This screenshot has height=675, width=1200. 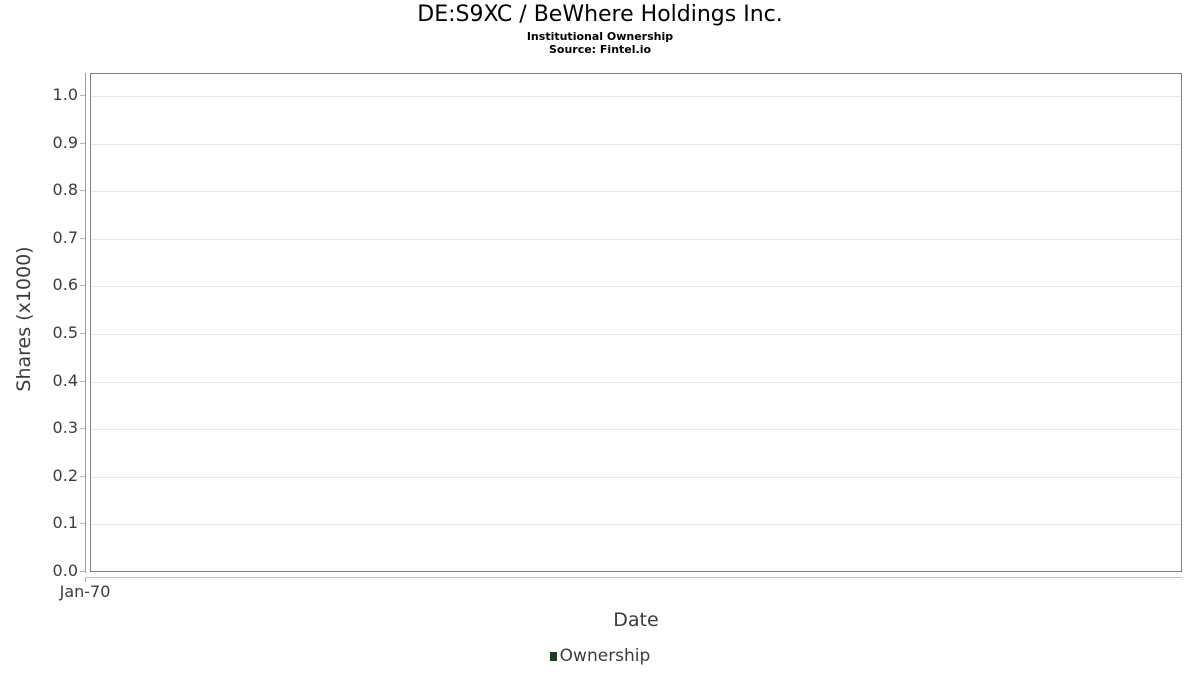 What do you see at coordinates (82, 571) in the screenshot?
I see `y-tick-mark-0.0` at bounding box center [82, 571].